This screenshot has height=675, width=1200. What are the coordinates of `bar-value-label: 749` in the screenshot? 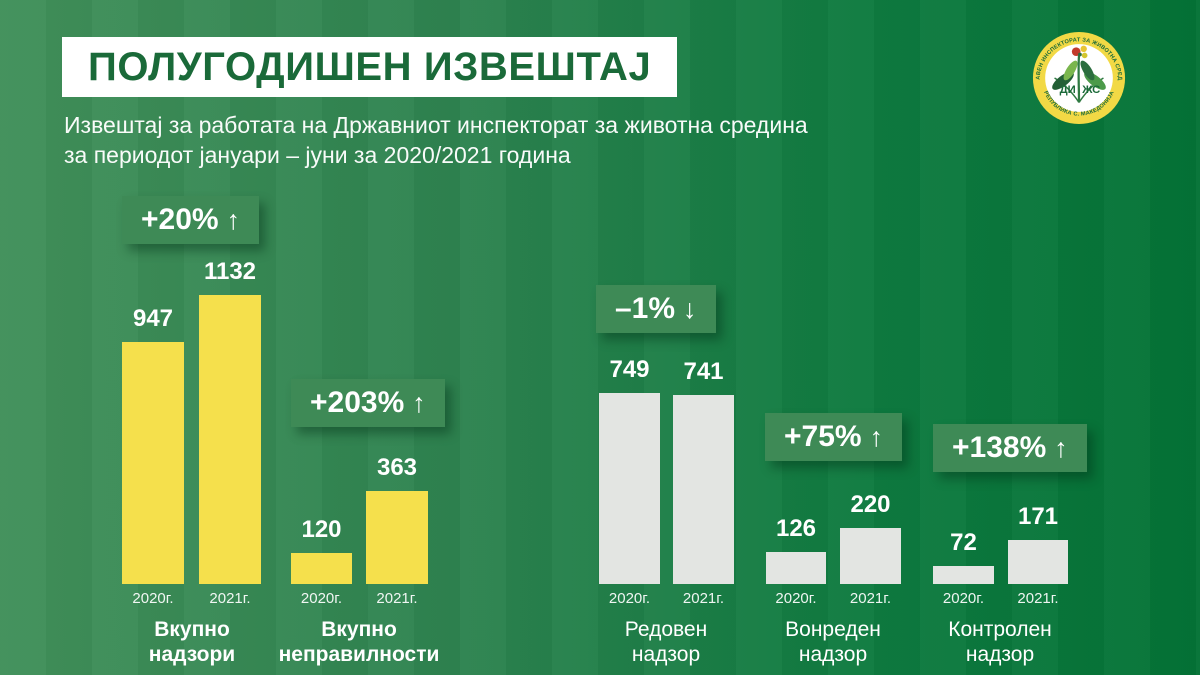 It's located at (629, 369).